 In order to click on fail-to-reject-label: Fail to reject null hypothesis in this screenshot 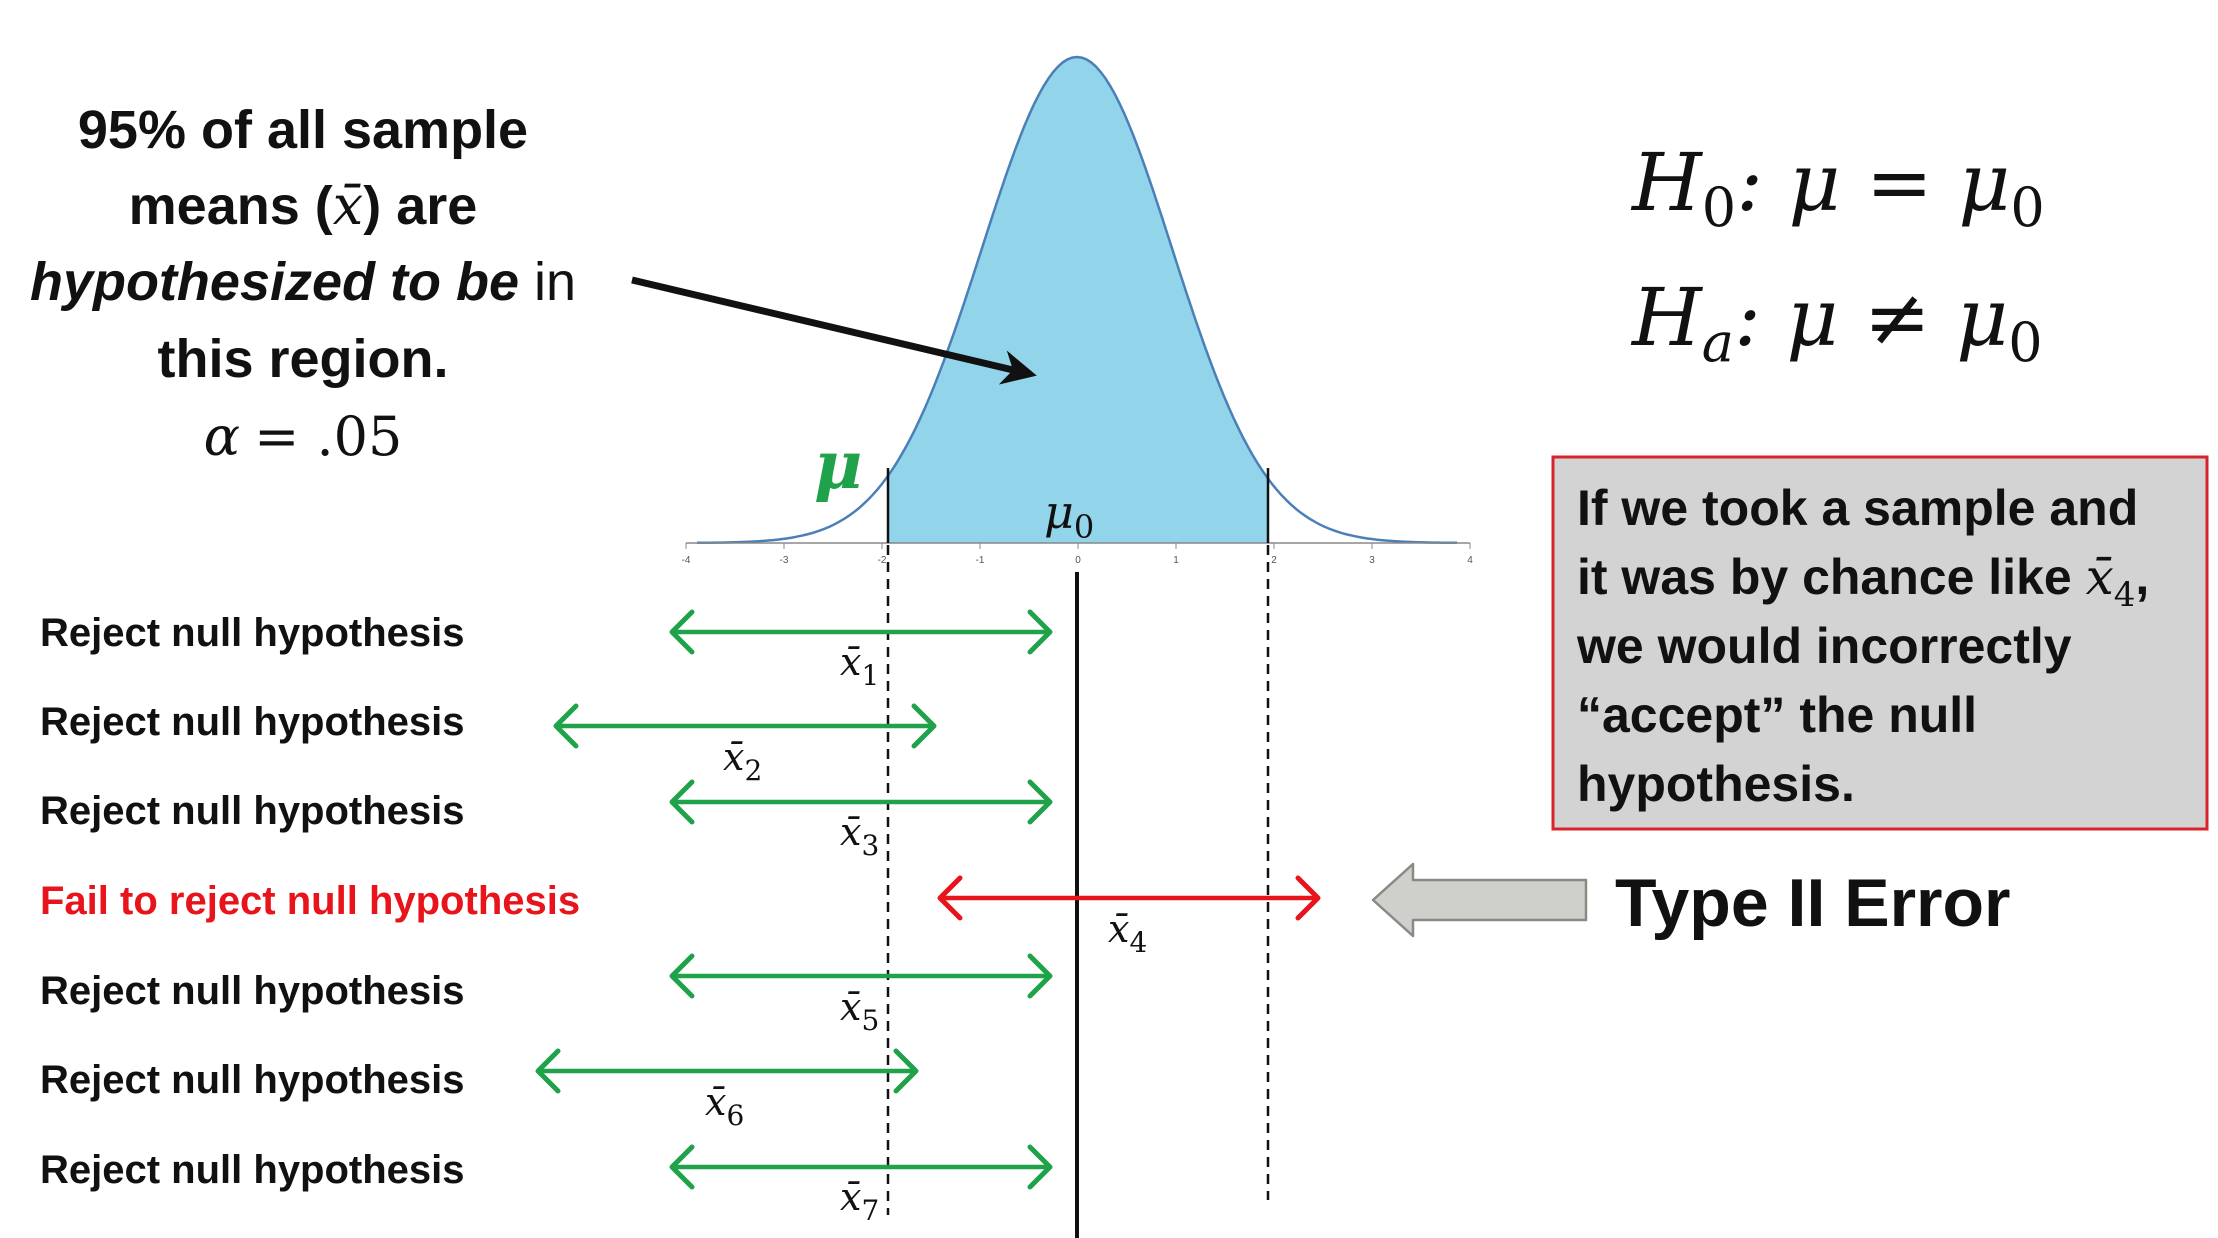, I will do `click(310, 901)`.